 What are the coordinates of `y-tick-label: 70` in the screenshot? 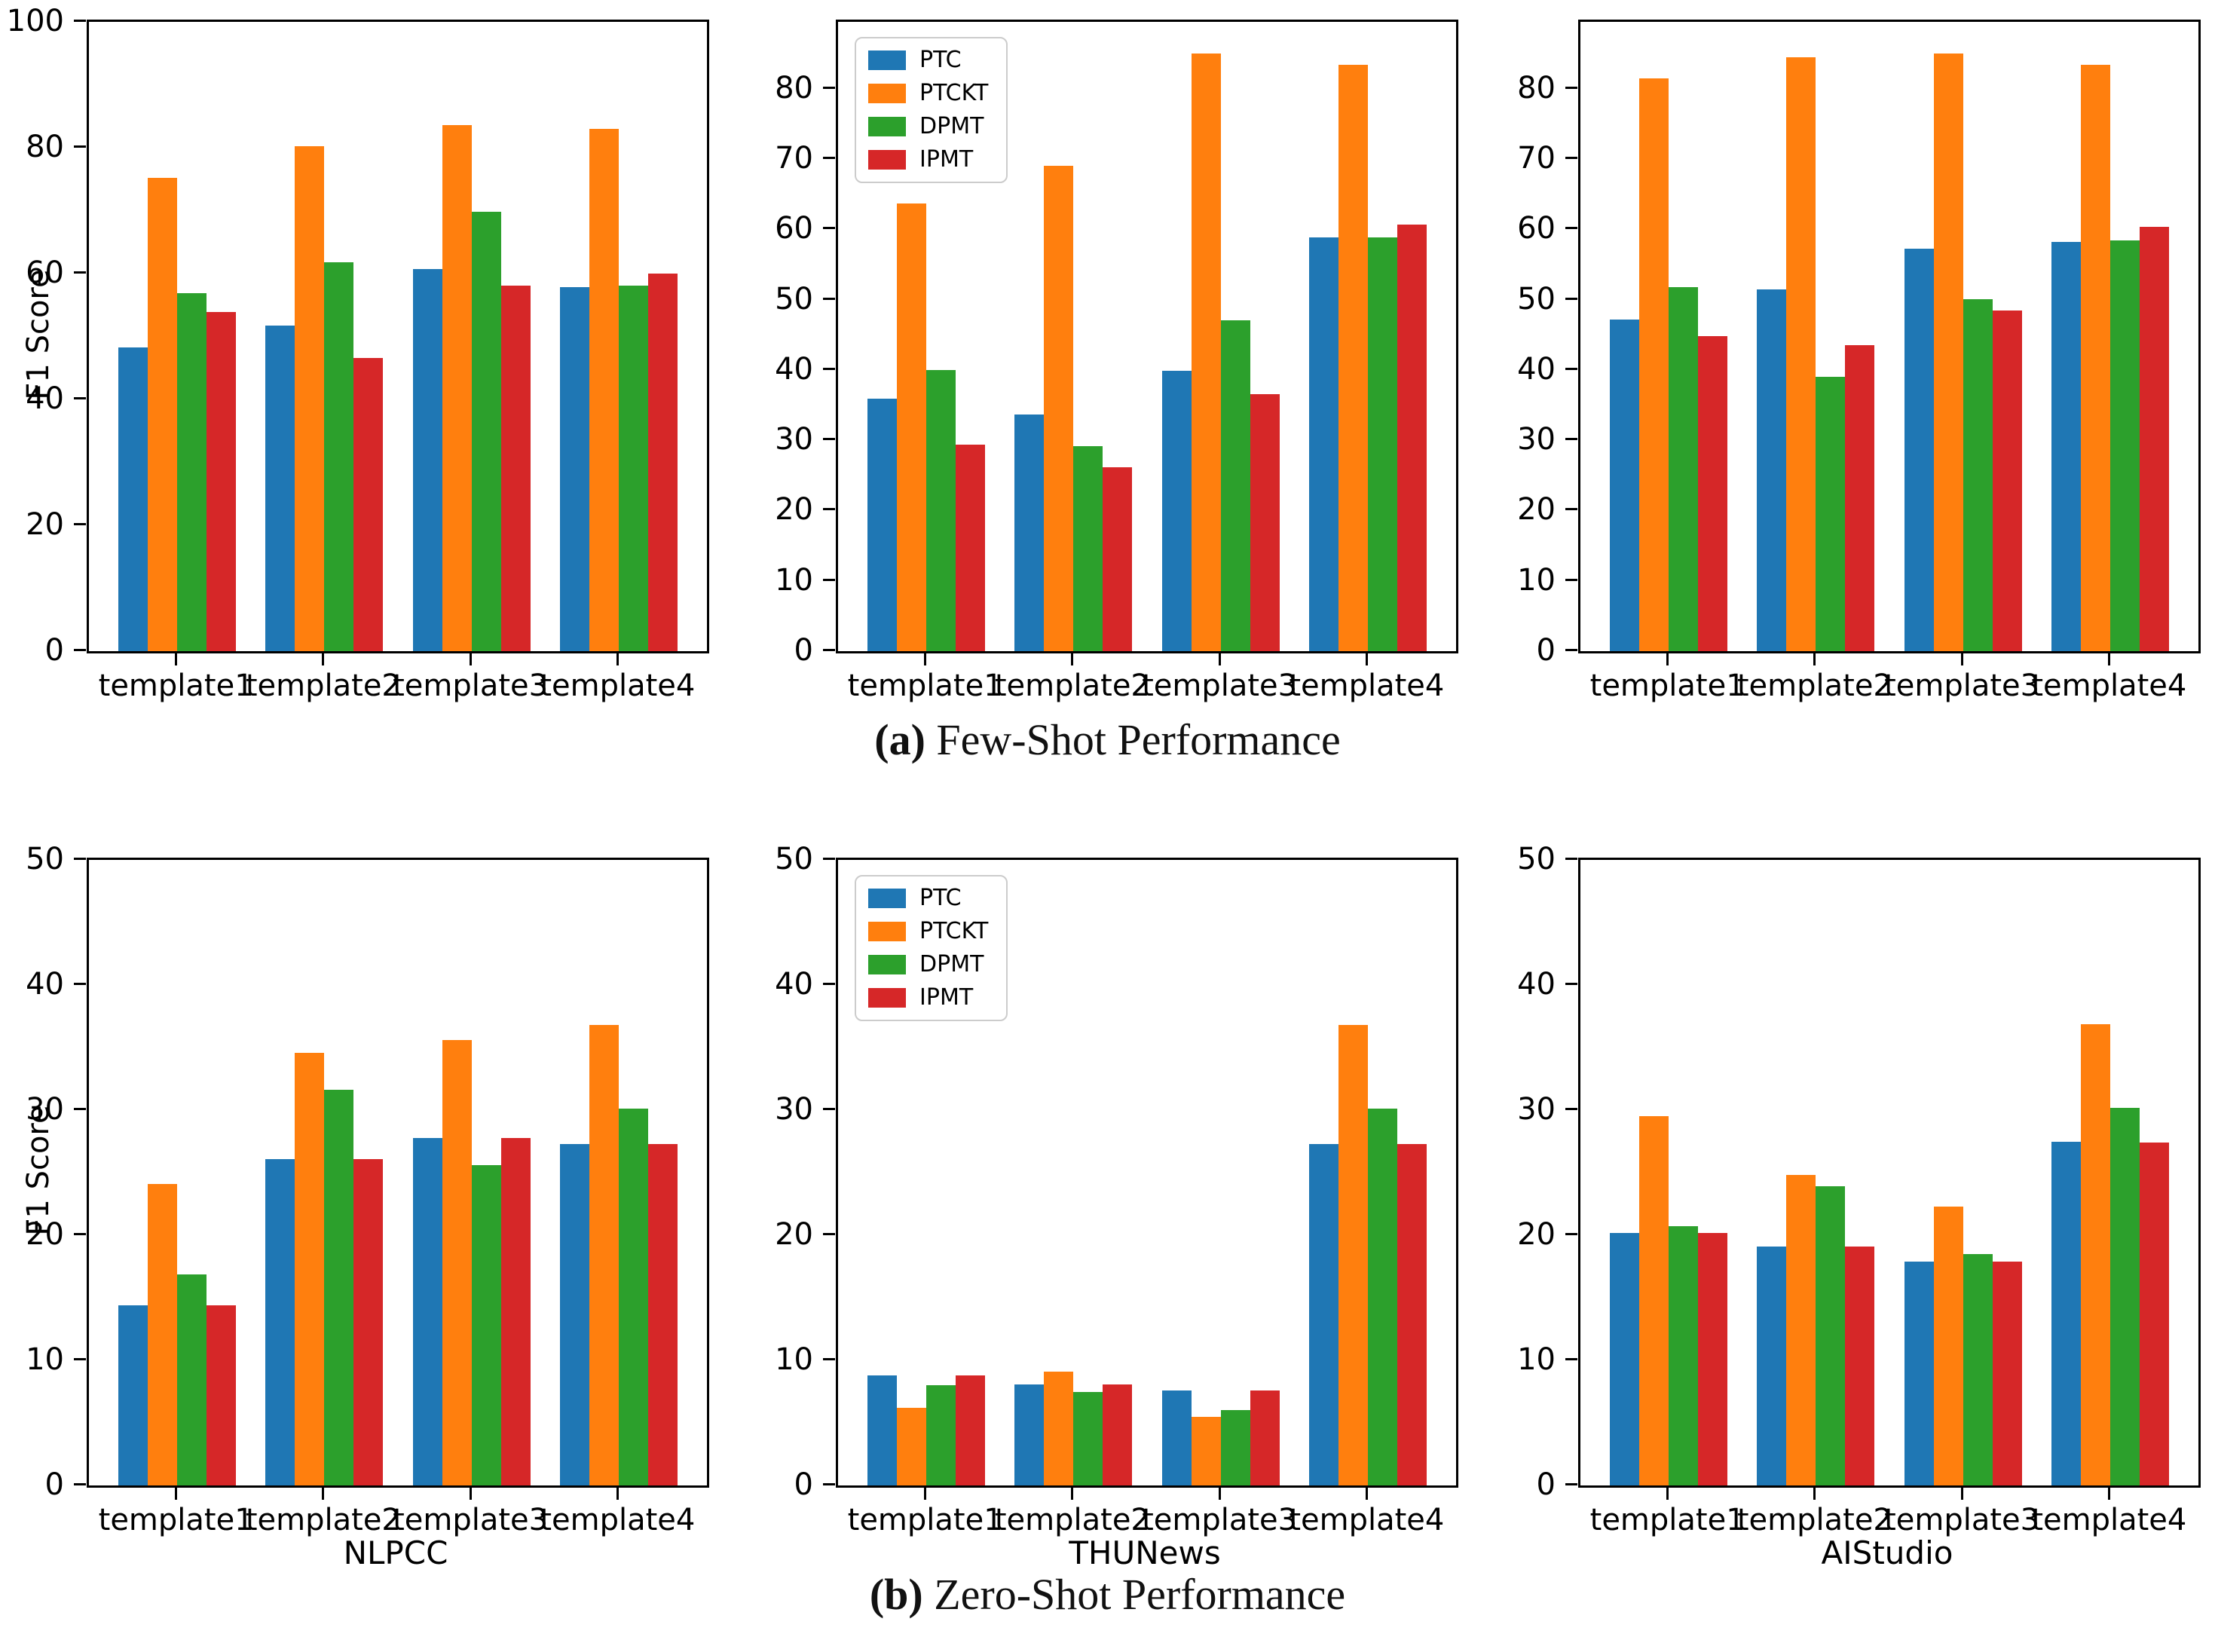 It's located at (794, 158).